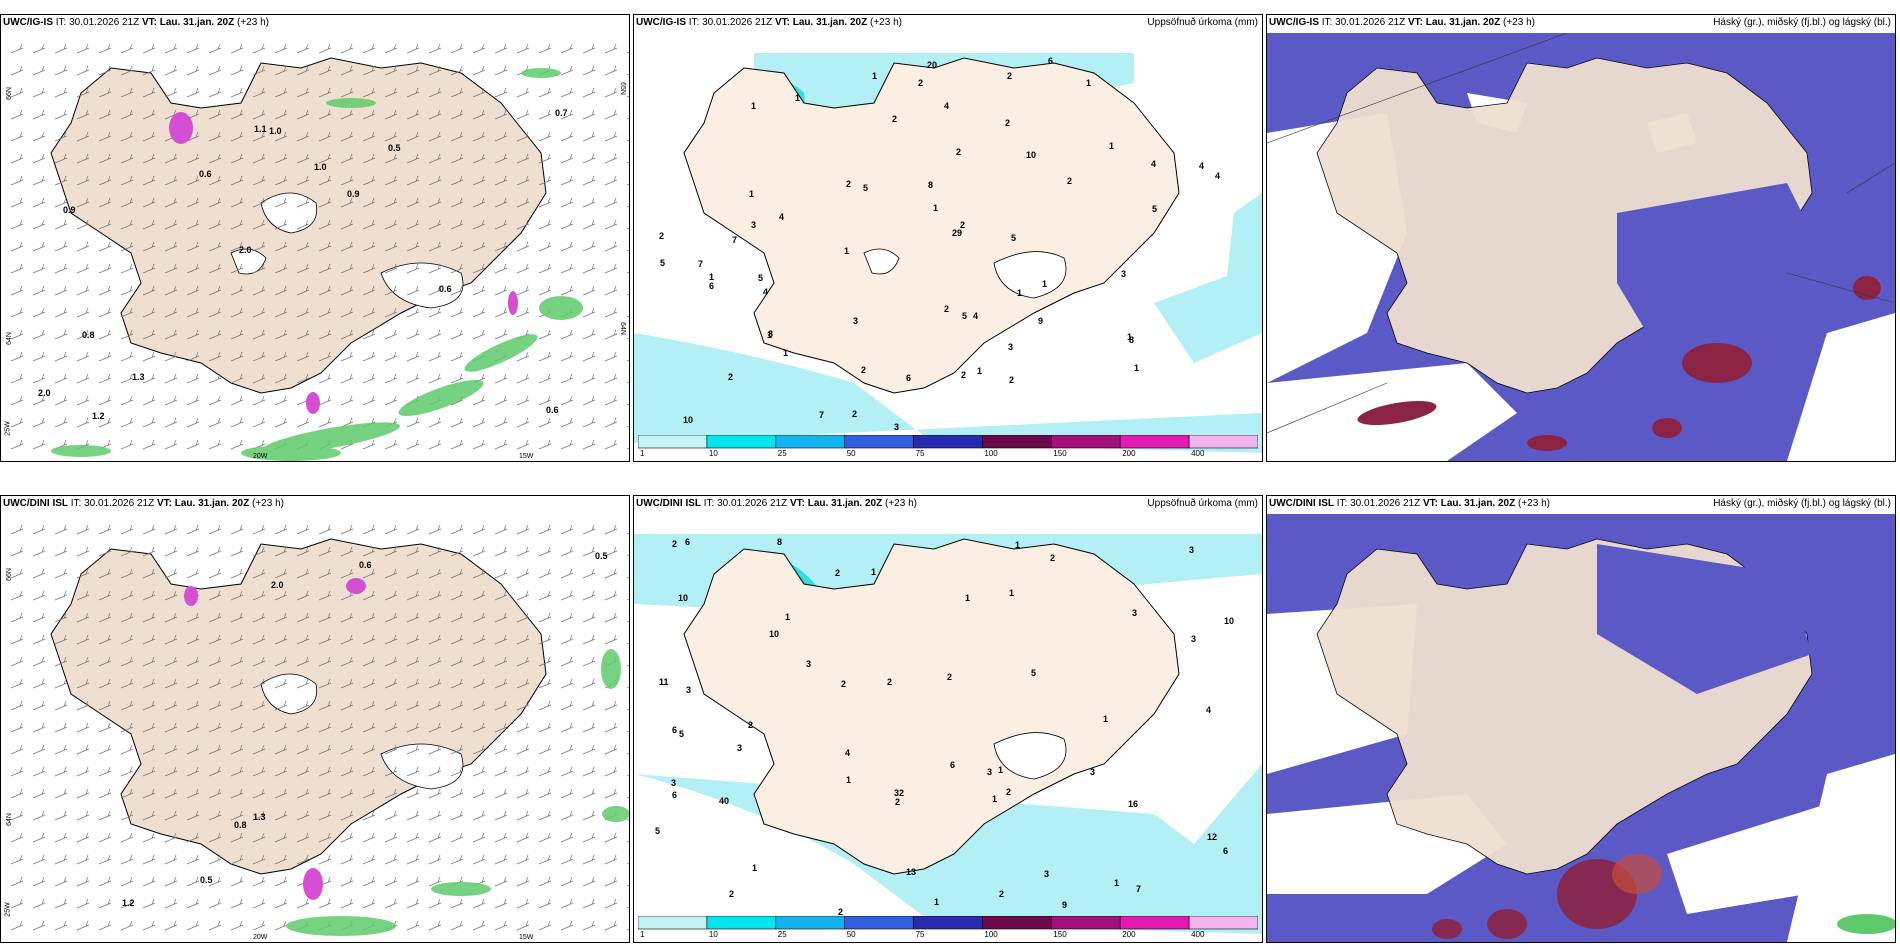 The height and width of the screenshot is (950, 1900). I want to click on cloud-map, so click(1581, 728).